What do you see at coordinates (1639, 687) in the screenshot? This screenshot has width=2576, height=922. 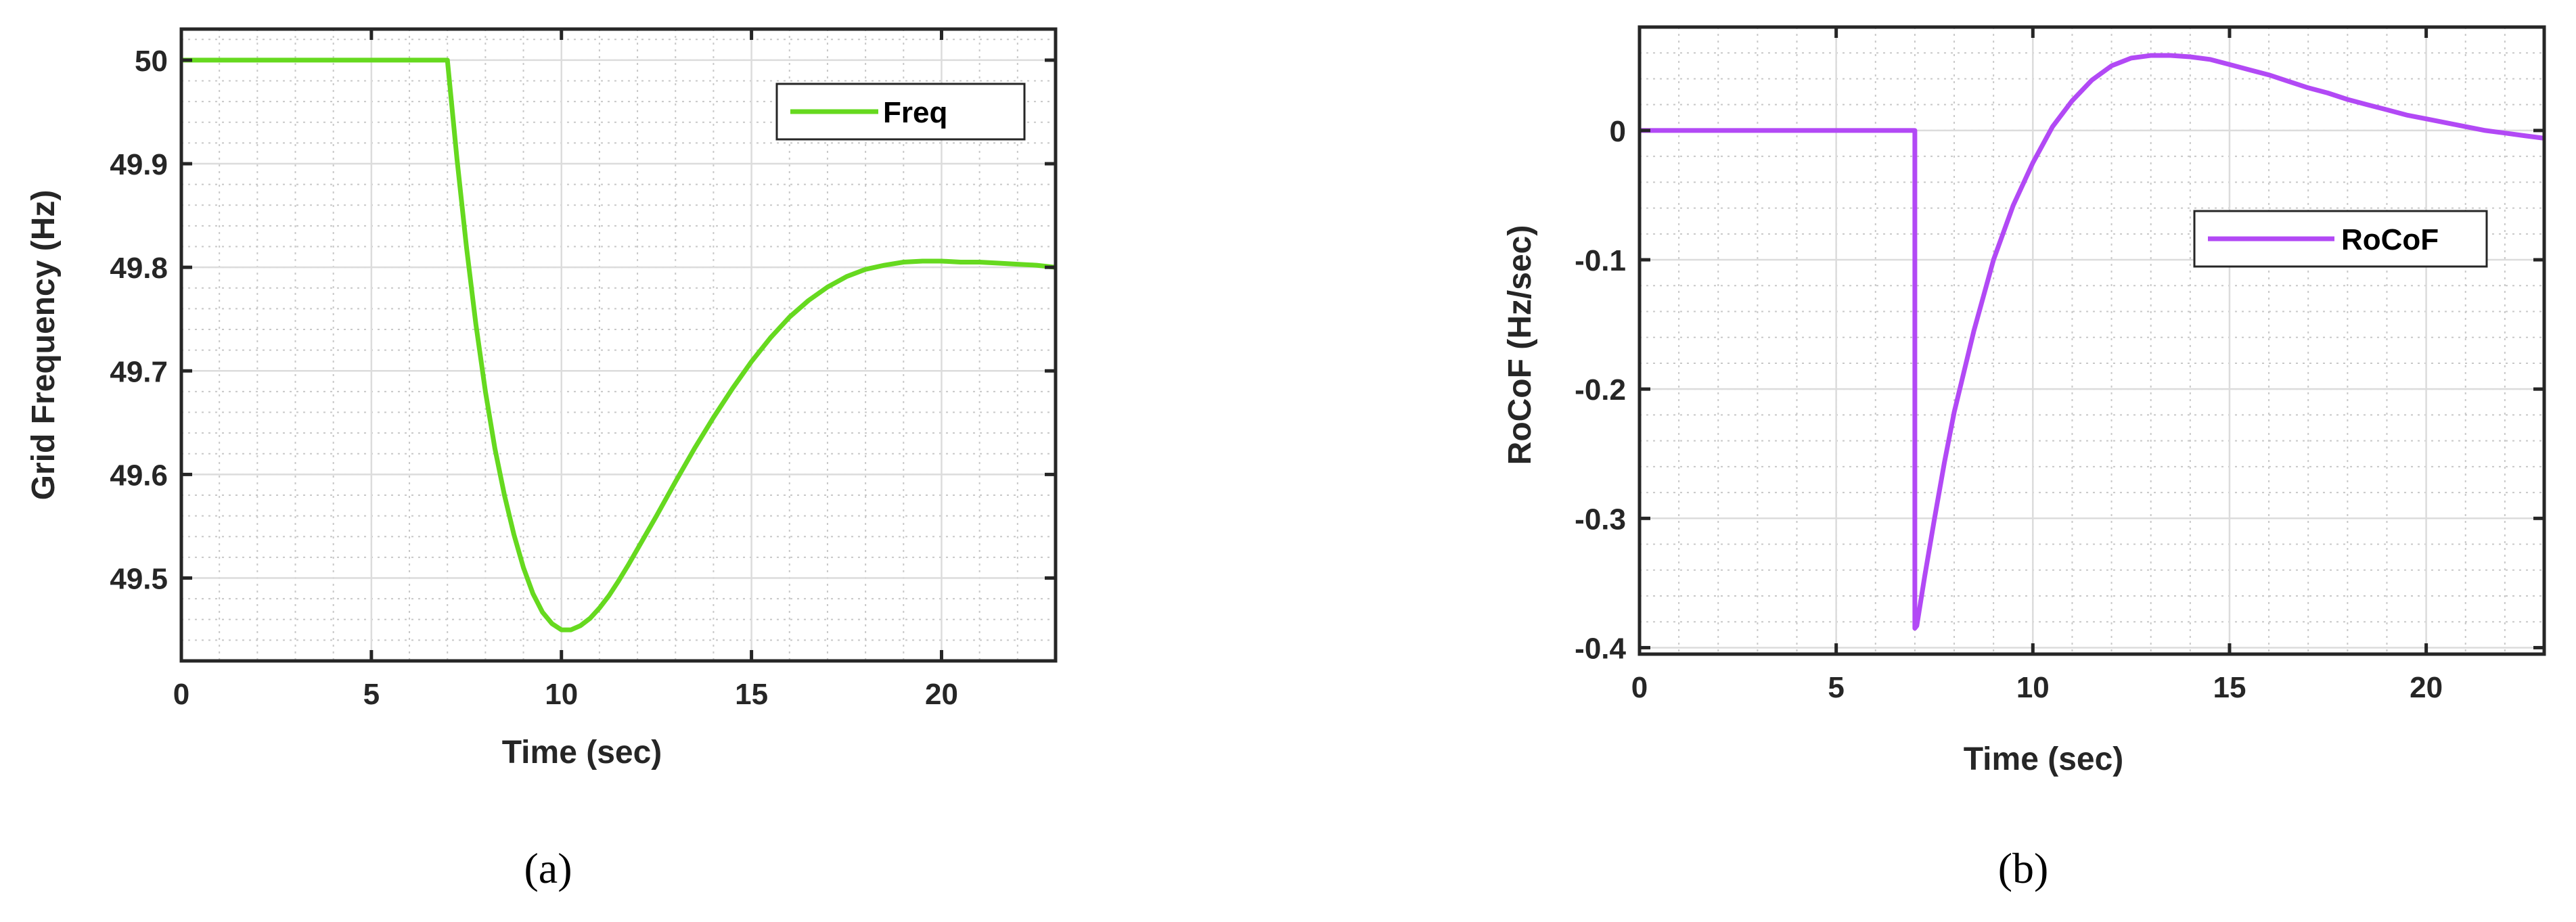 I see `rocof-x-tick-label: 0` at bounding box center [1639, 687].